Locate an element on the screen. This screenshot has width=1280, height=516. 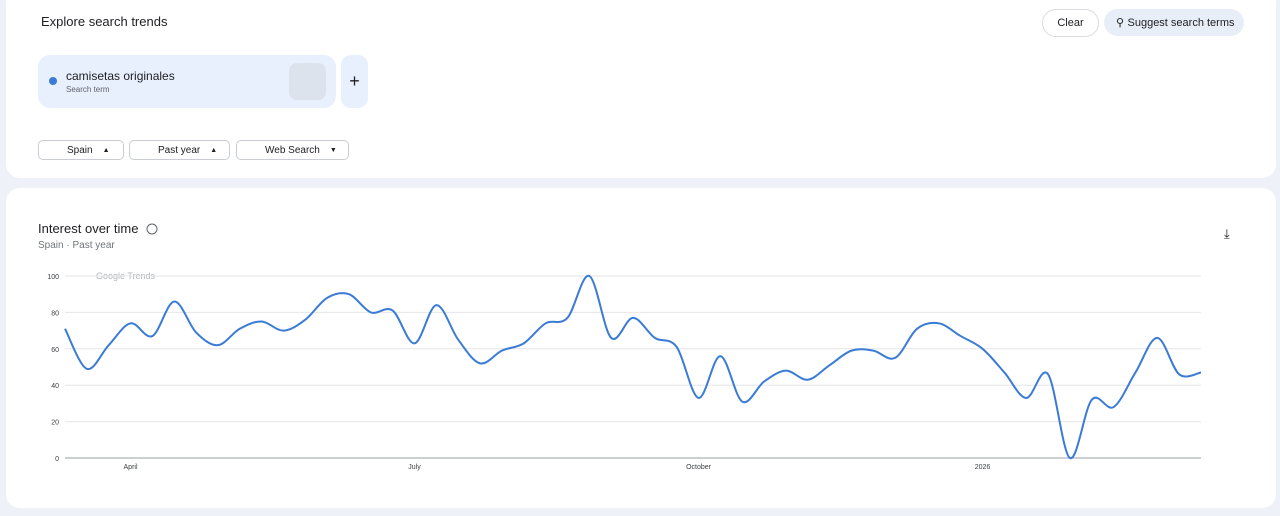
filter-text: Spain is located at coordinates (80, 150).